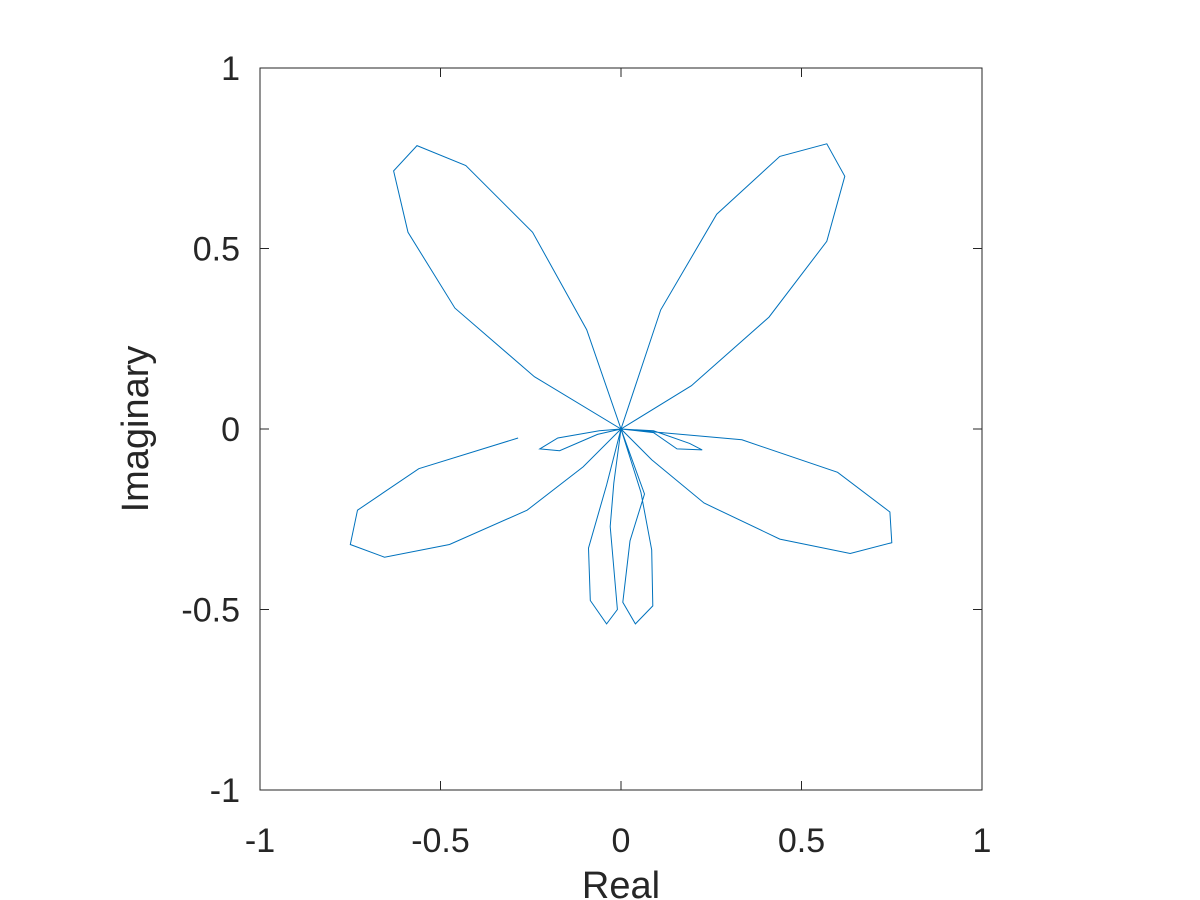  I want to click on y-tick-label: 1, so click(230, 69).